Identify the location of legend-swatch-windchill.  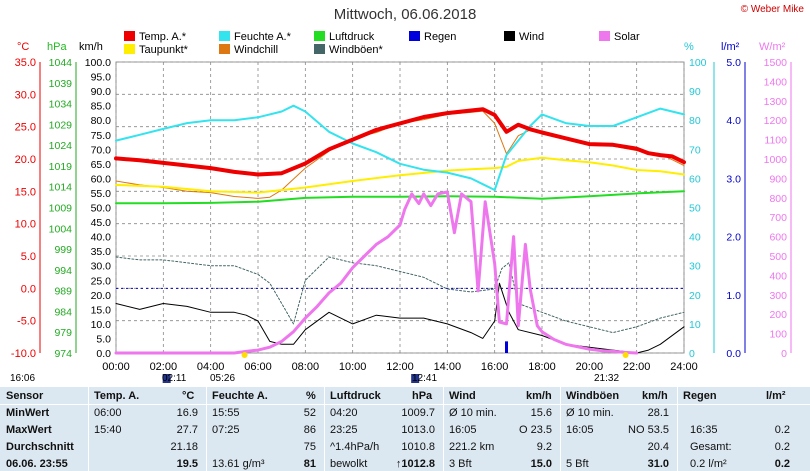
(224, 49).